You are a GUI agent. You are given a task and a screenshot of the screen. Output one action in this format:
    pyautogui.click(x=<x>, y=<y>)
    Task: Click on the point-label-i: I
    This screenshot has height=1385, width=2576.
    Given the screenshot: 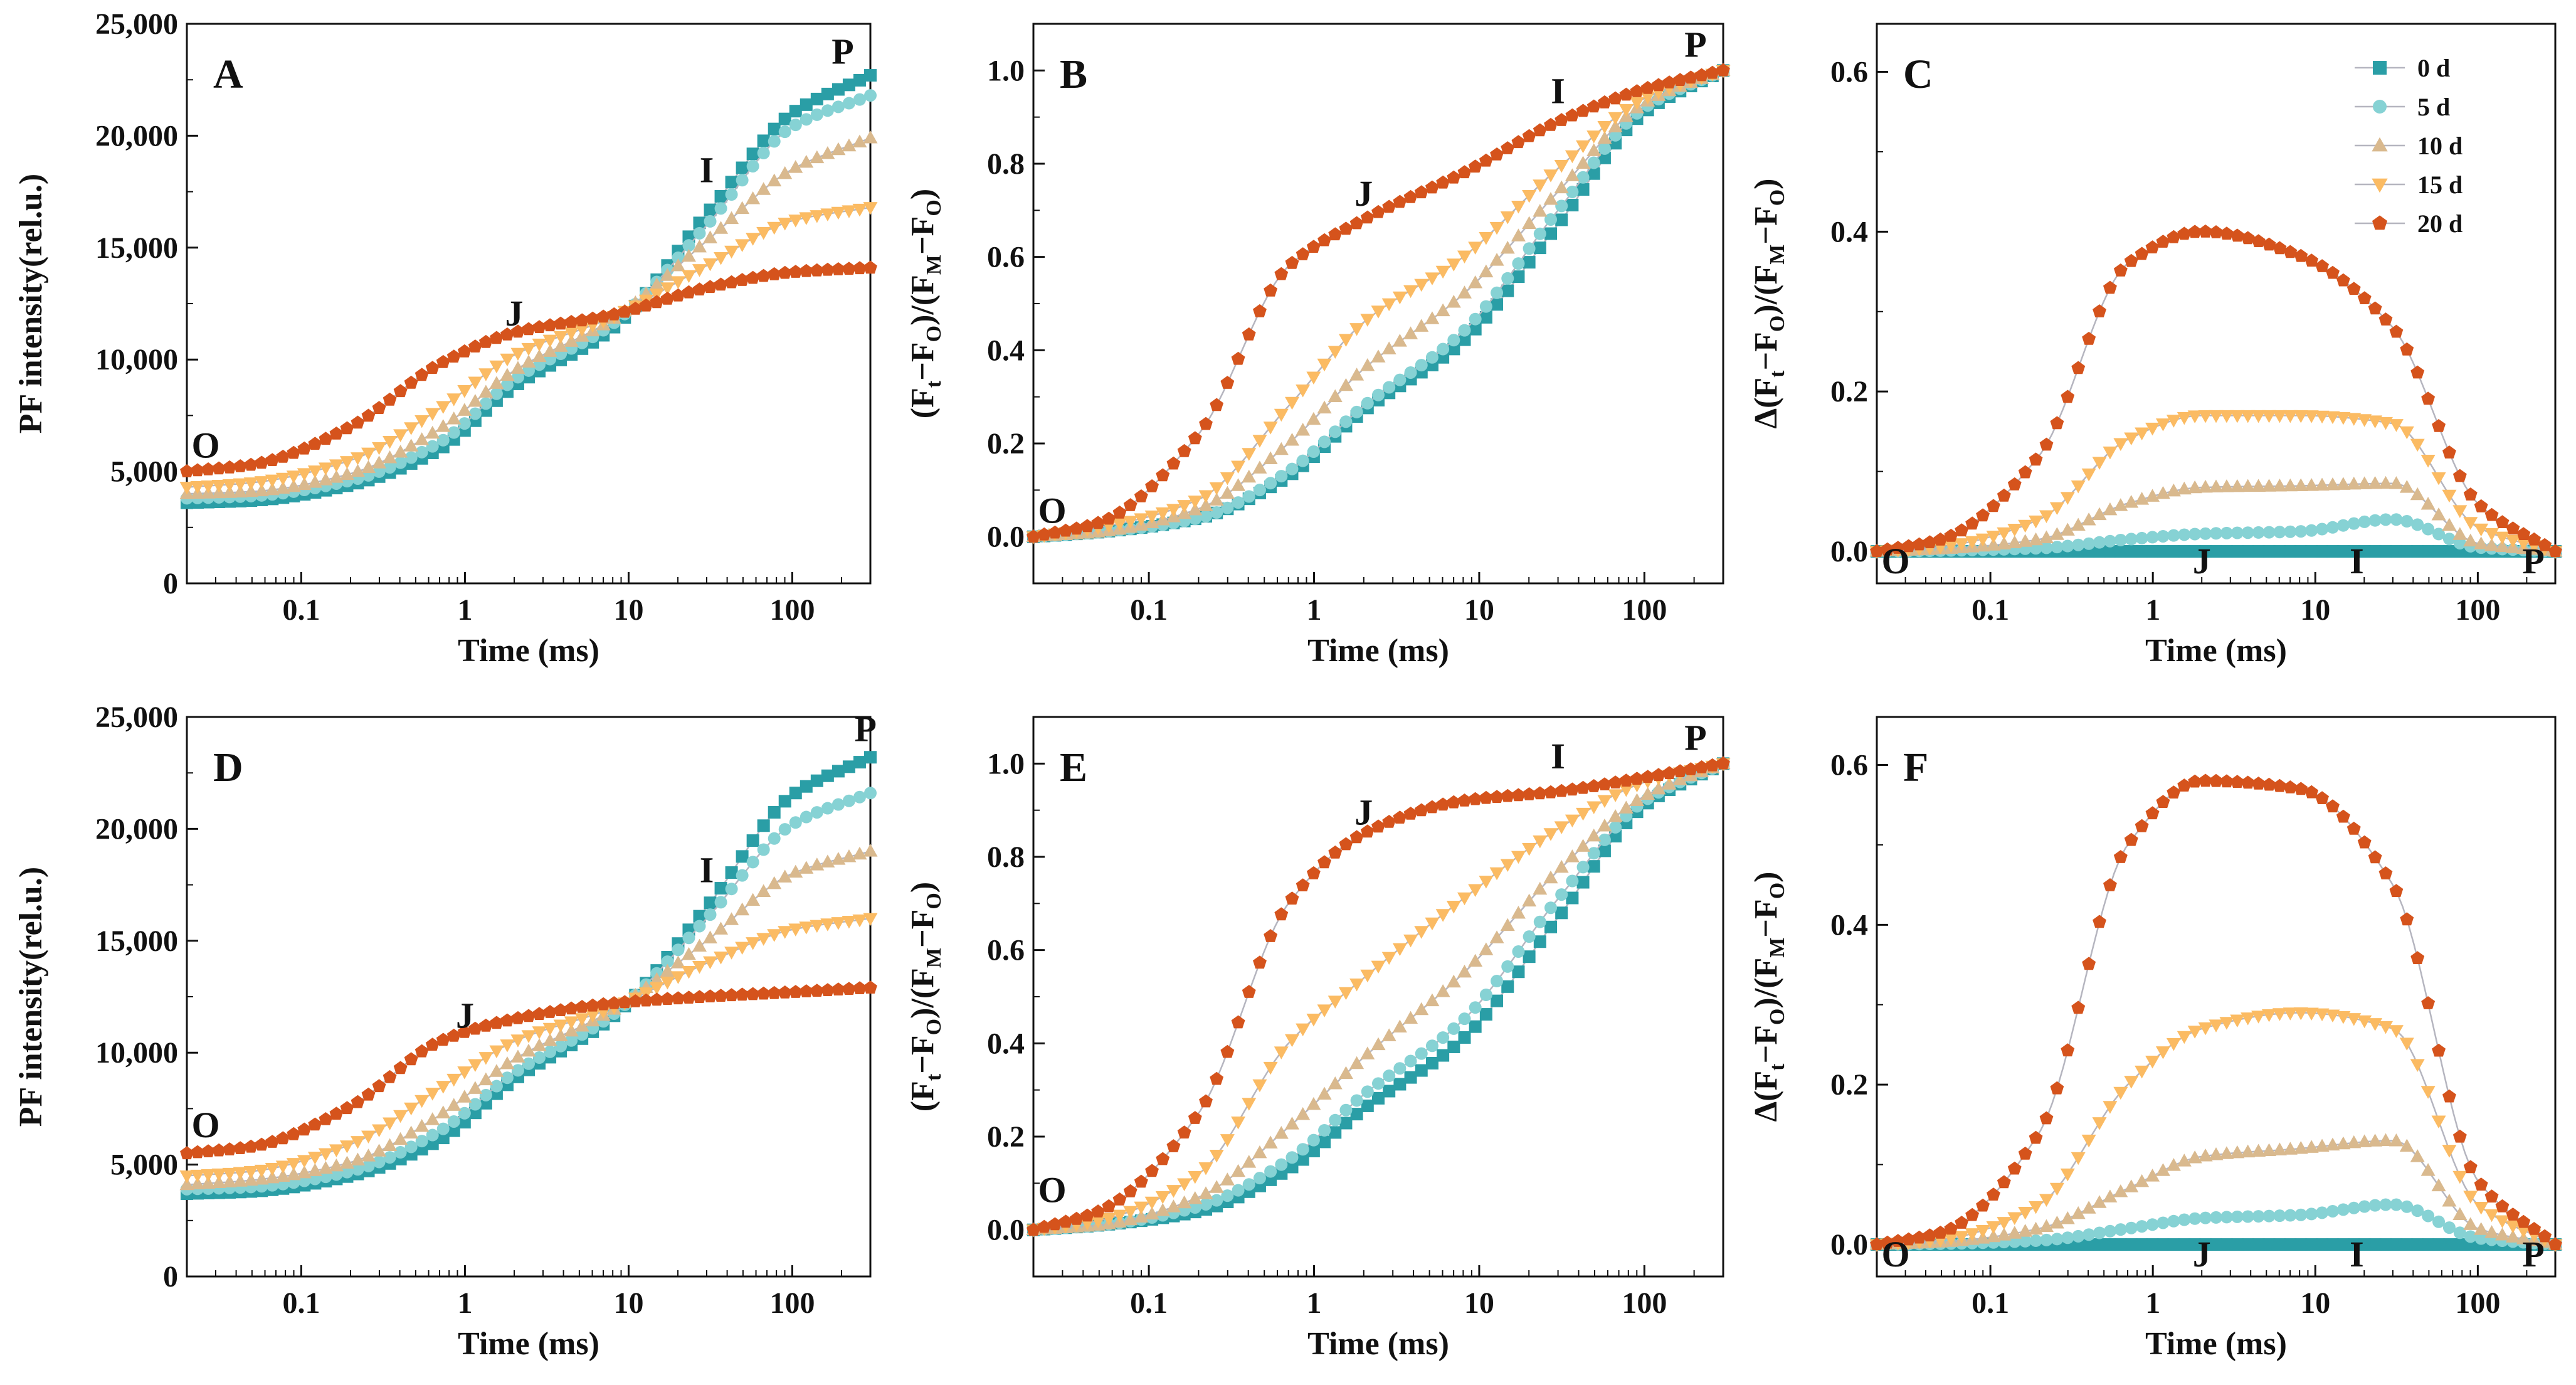 What is the action you would take?
    pyautogui.click(x=707, y=170)
    